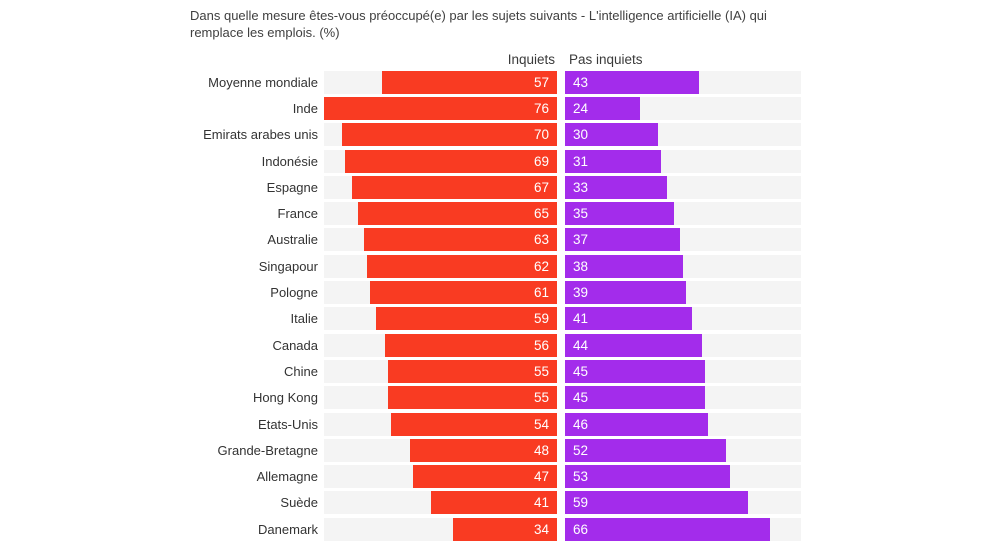  I want to click on chart-row: Danemark 34 66, so click(409, 529).